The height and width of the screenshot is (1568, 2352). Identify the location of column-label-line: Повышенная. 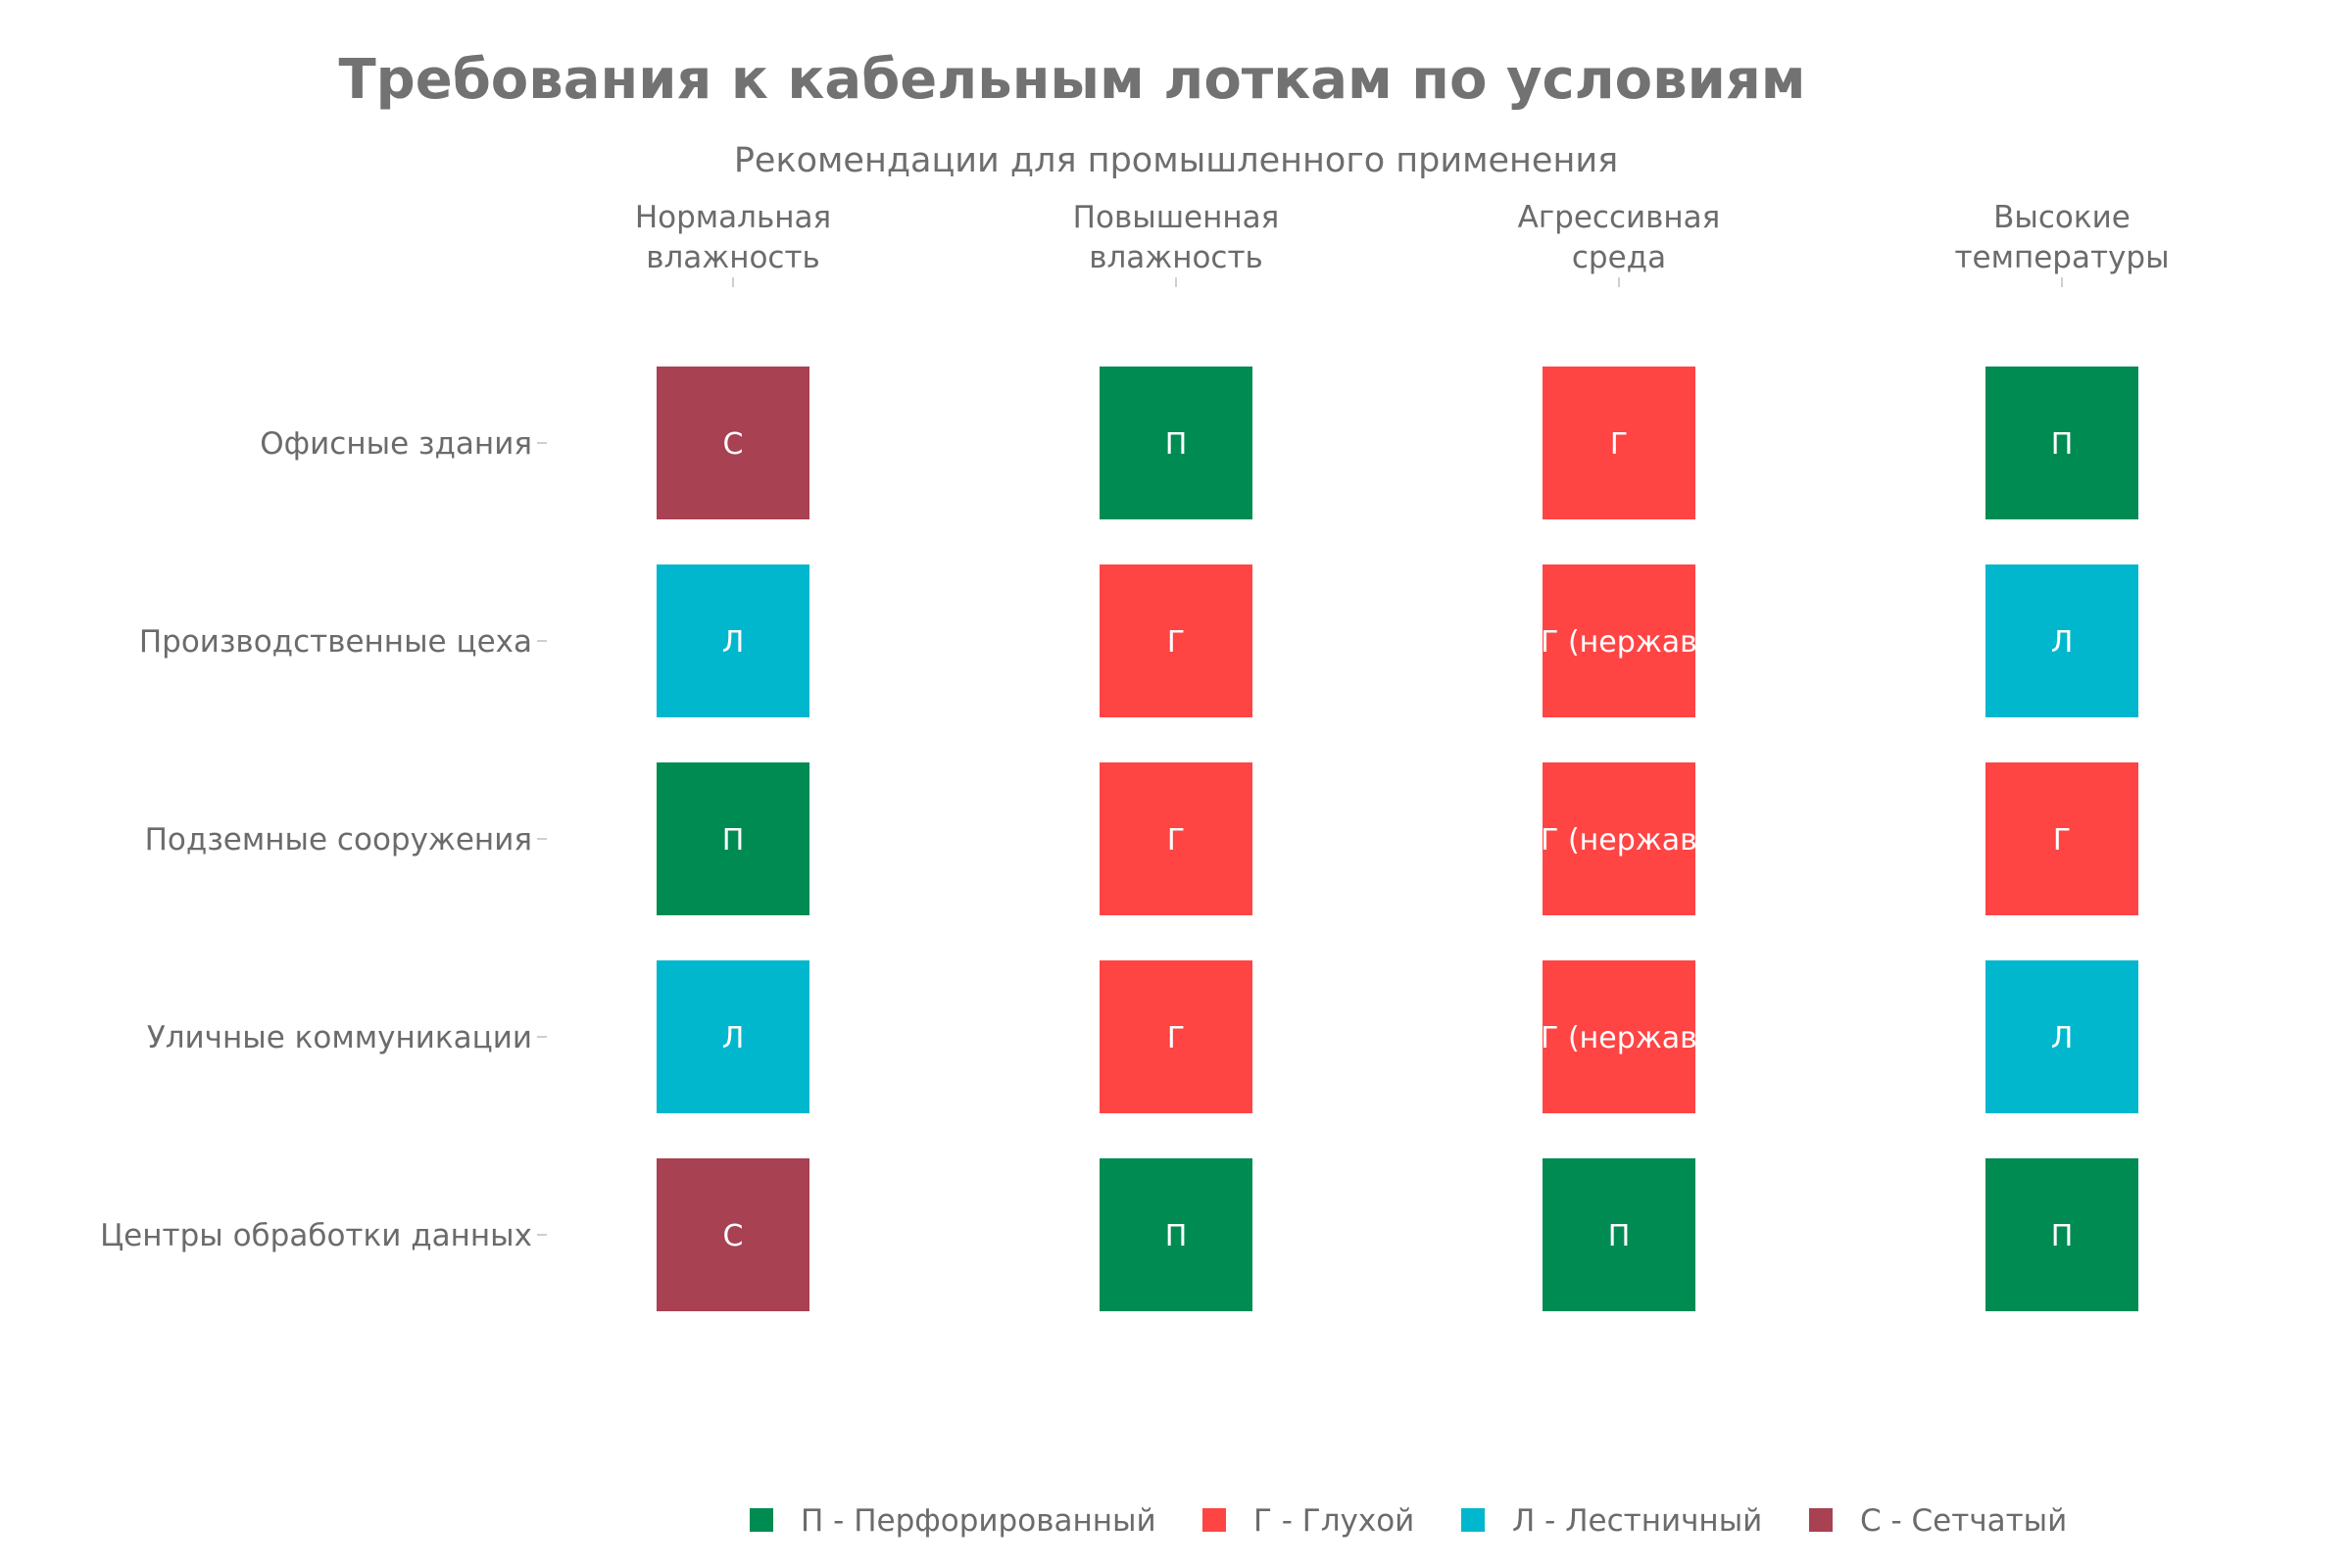
(1176, 217).